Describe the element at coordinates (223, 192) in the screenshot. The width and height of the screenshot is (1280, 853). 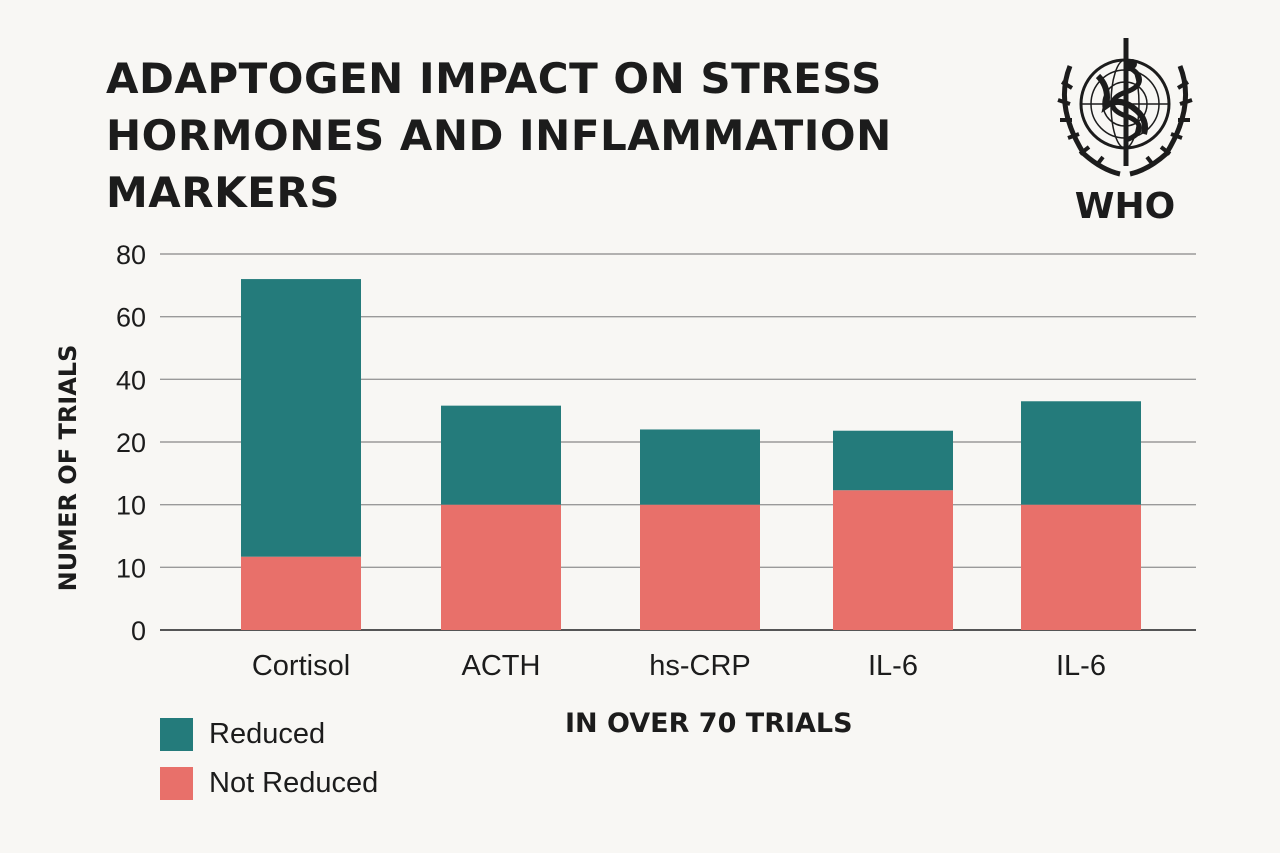
I see `chart-title-line: MARKERS` at that location.